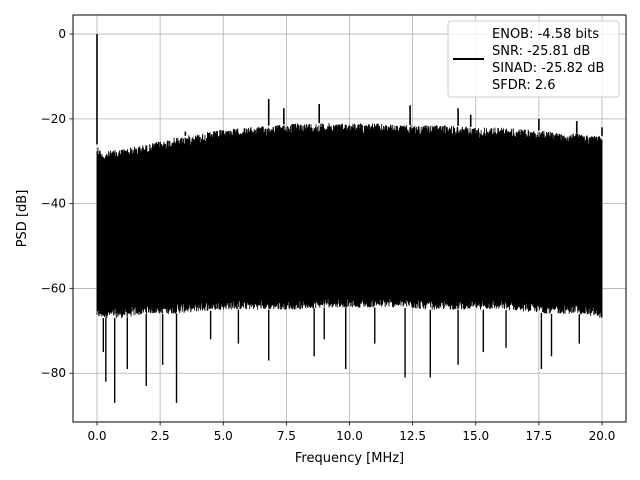 The width and height of the screenshot is (640, 480). I want to click on legend-box, so click(533, 59).